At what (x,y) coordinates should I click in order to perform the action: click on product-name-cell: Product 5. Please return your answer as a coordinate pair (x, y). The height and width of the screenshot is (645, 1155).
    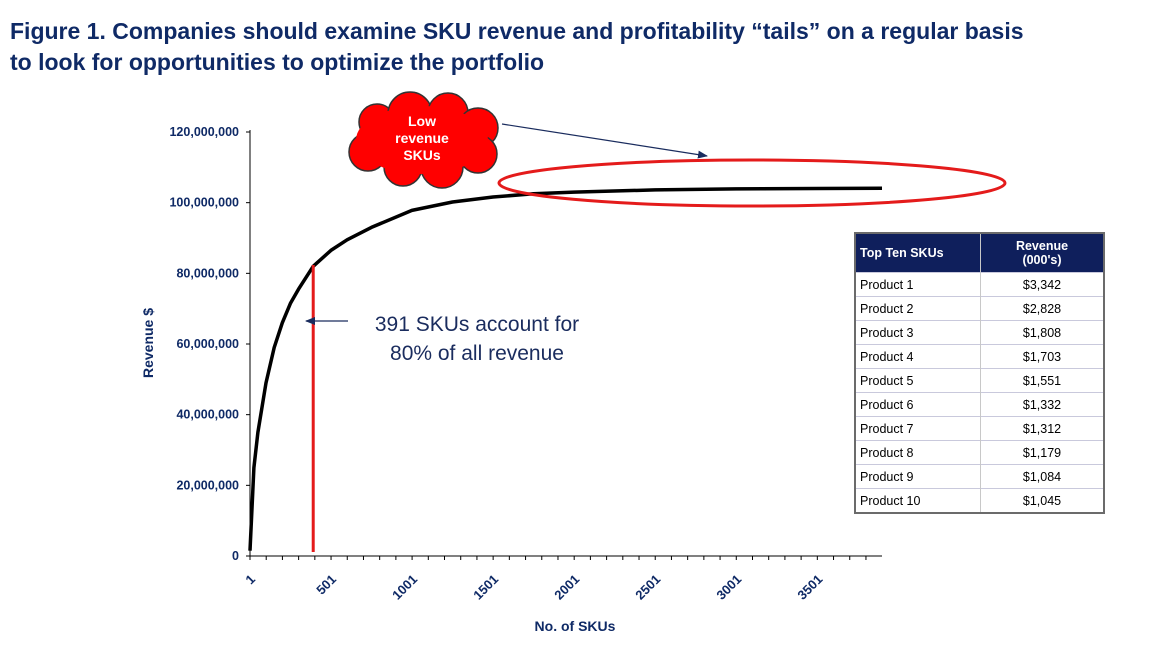
    Looking at the image, I should click on (918, 380).